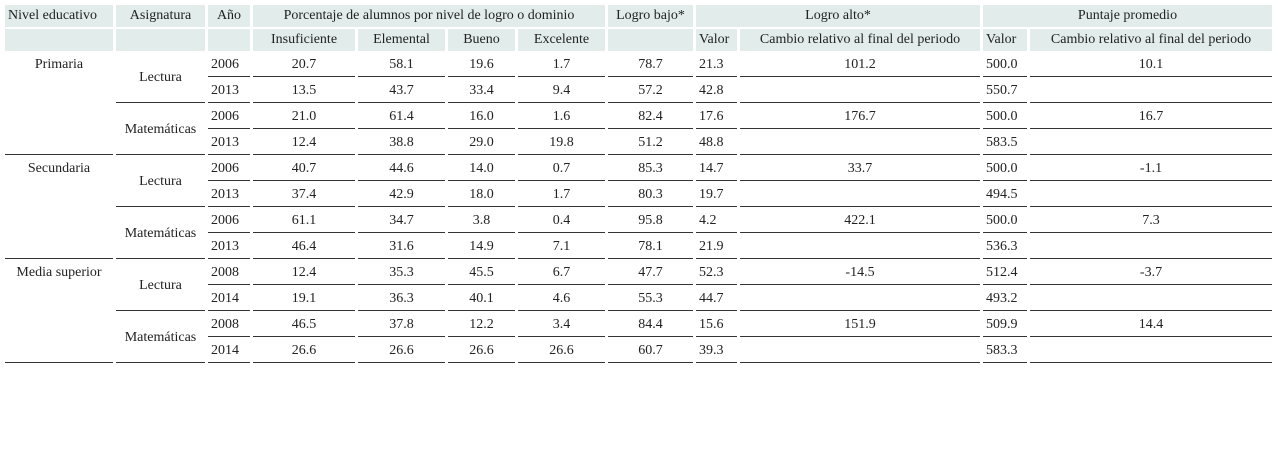 The width and height of the screenshot is (1278, 456). I want to click on alto-valor-cell: 52.3, so click(716, 273).